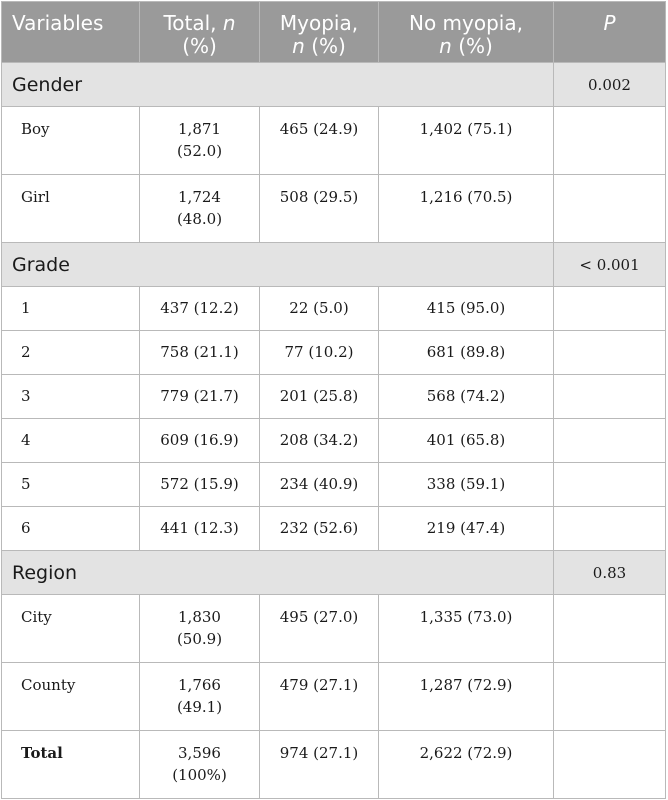 This screenshot has height=800, width=668. Describe the element at coordinates (466, 628) in the screenshot. I see `no-myopia-cell: 1,335 (73.0)` at that location.